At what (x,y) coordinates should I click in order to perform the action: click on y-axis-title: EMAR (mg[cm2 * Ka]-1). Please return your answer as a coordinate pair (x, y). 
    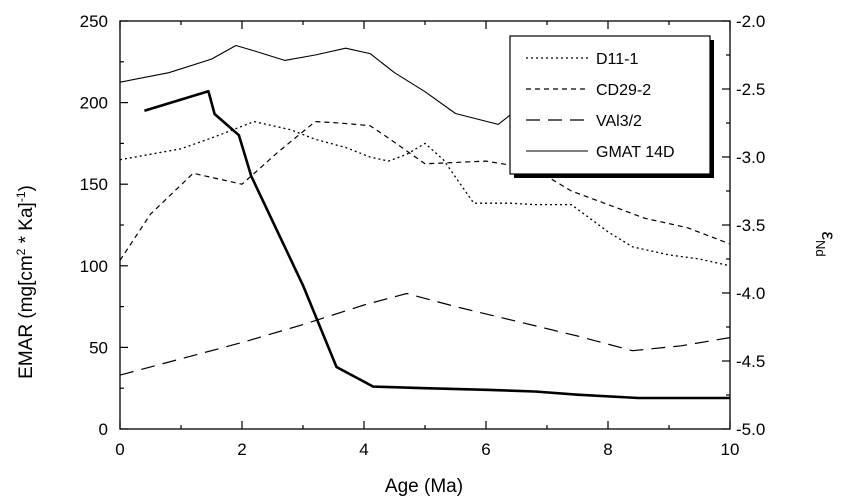
    Looking at the image, I should click on (25, 282).